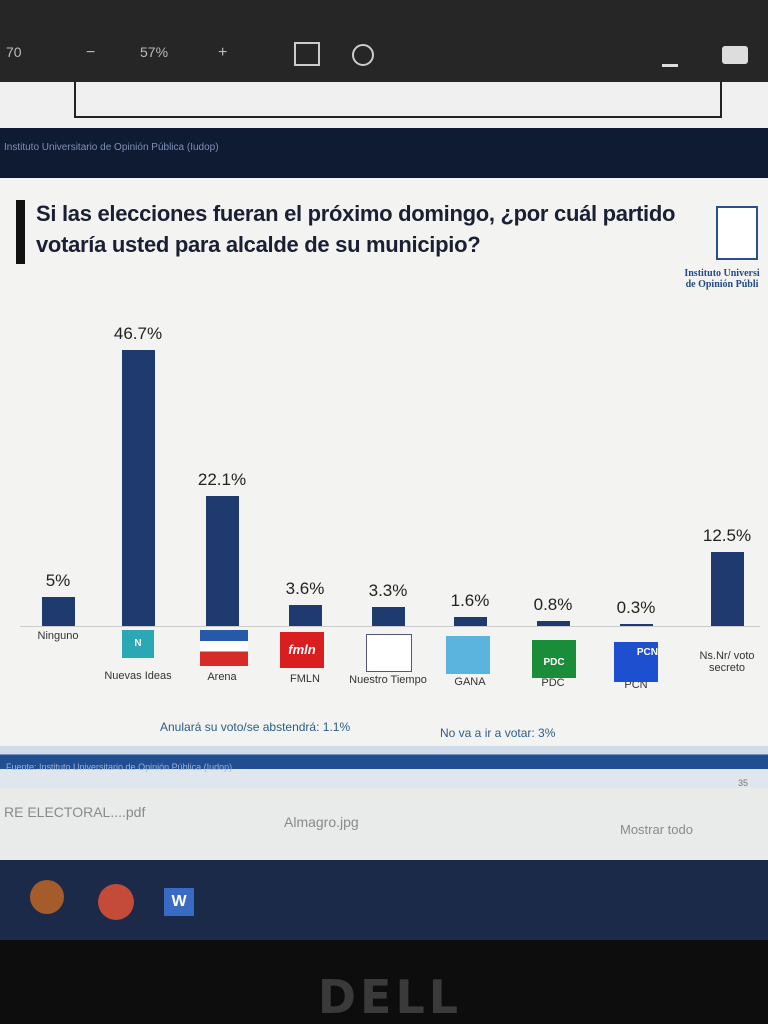  I want to click on x-tick-label: Nuevas Ideas, so click(138, 675).